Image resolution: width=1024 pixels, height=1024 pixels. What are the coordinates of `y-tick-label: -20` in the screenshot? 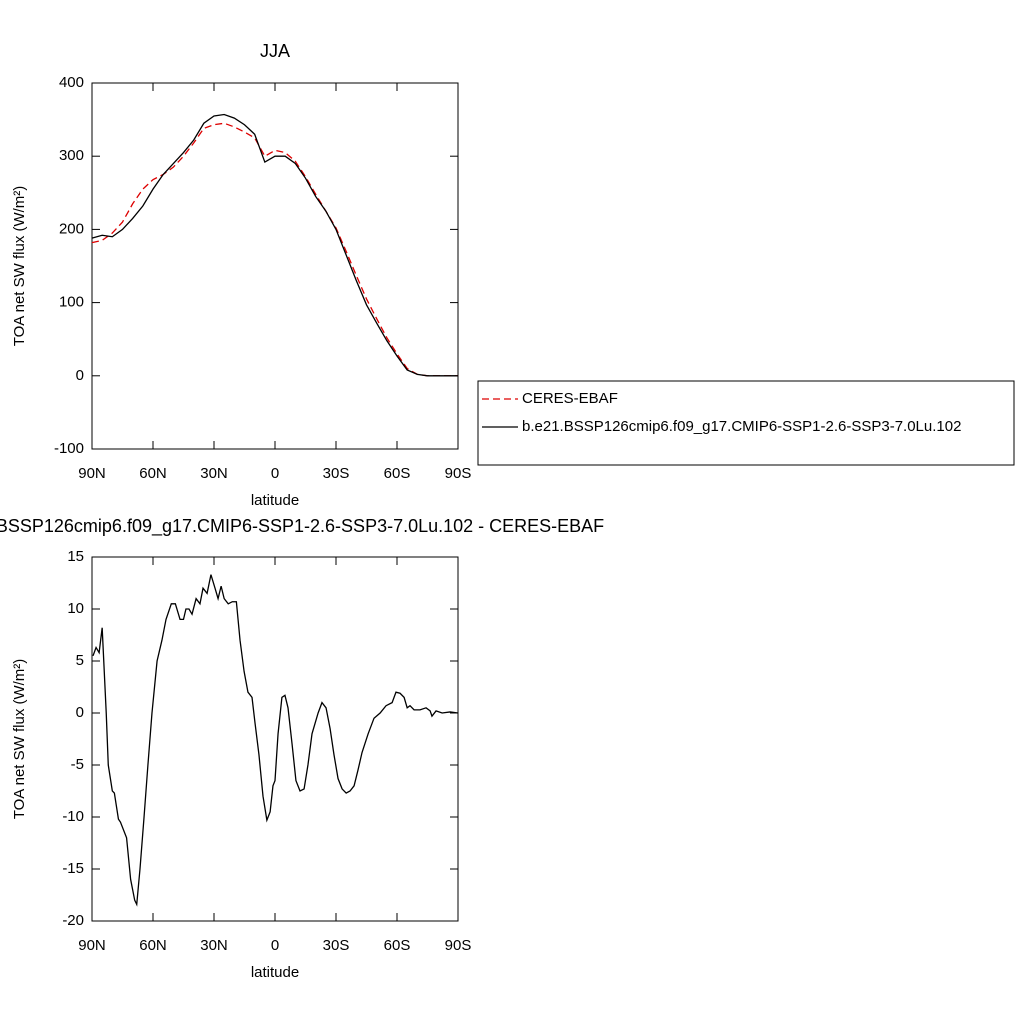 It's located at (73, 920).